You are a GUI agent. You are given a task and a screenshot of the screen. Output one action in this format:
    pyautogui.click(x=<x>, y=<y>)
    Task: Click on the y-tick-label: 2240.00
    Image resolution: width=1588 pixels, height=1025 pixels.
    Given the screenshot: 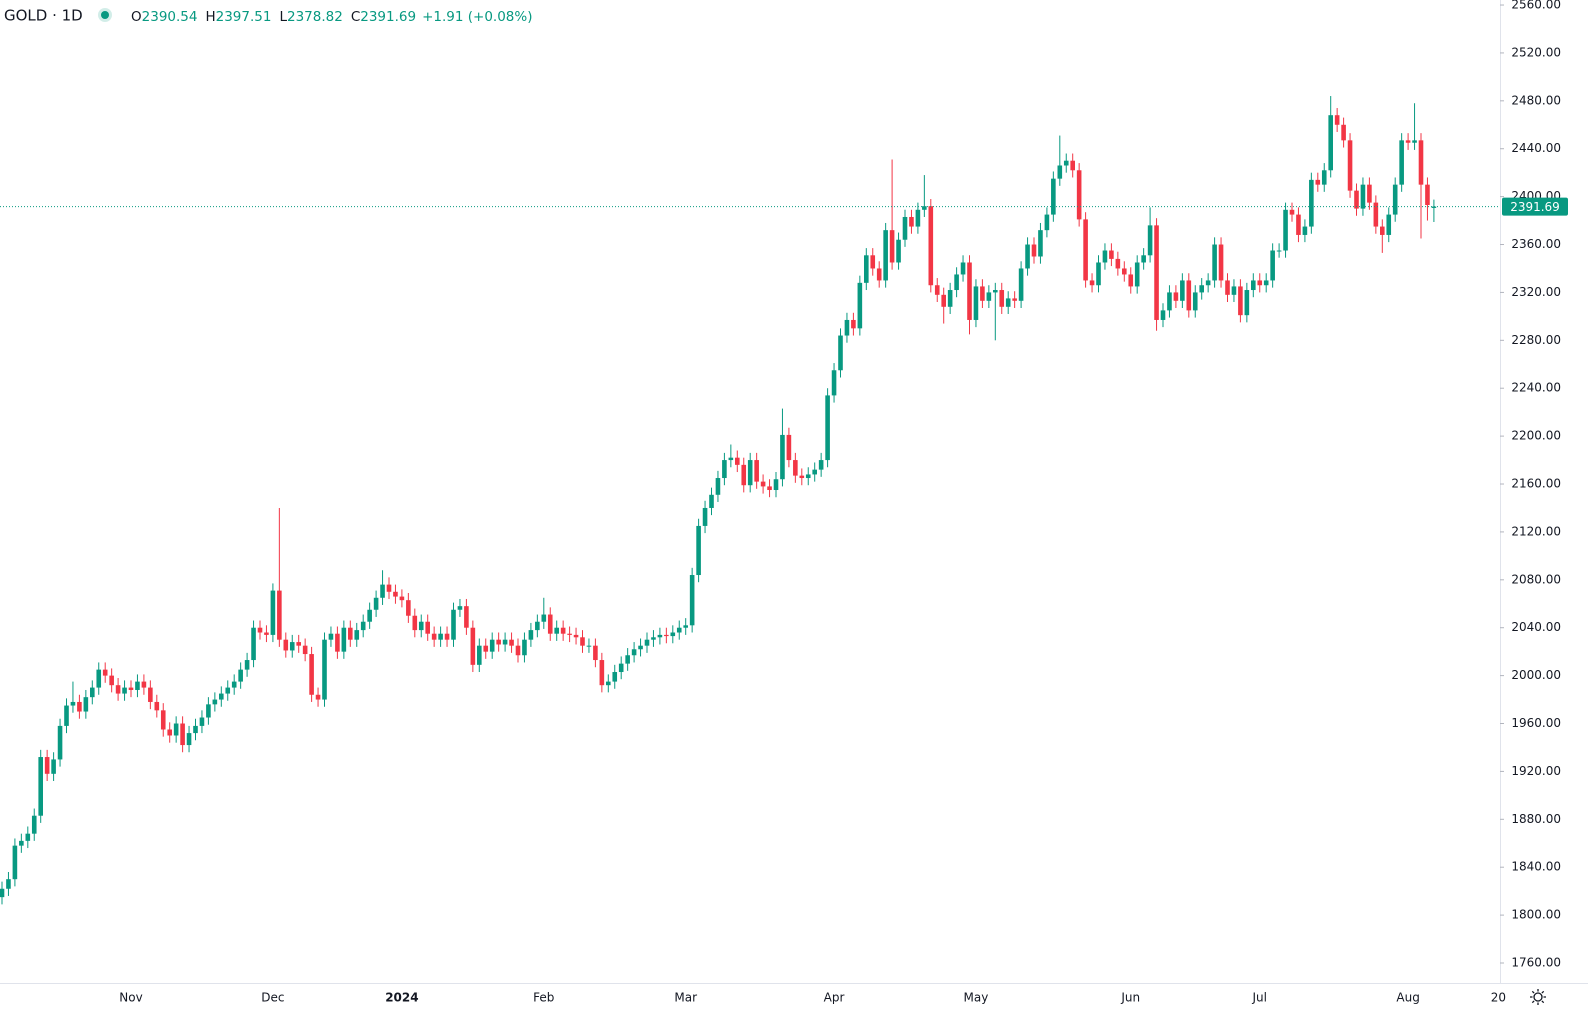 What is the action you would take?
    pyautogui.click(x=1536, y=388)
    